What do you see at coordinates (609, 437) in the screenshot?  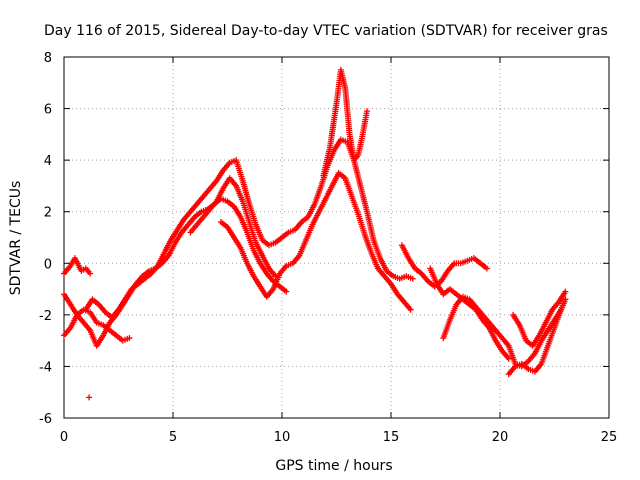 I see `x-tick-label: 25` at bounding box center [609, 437].